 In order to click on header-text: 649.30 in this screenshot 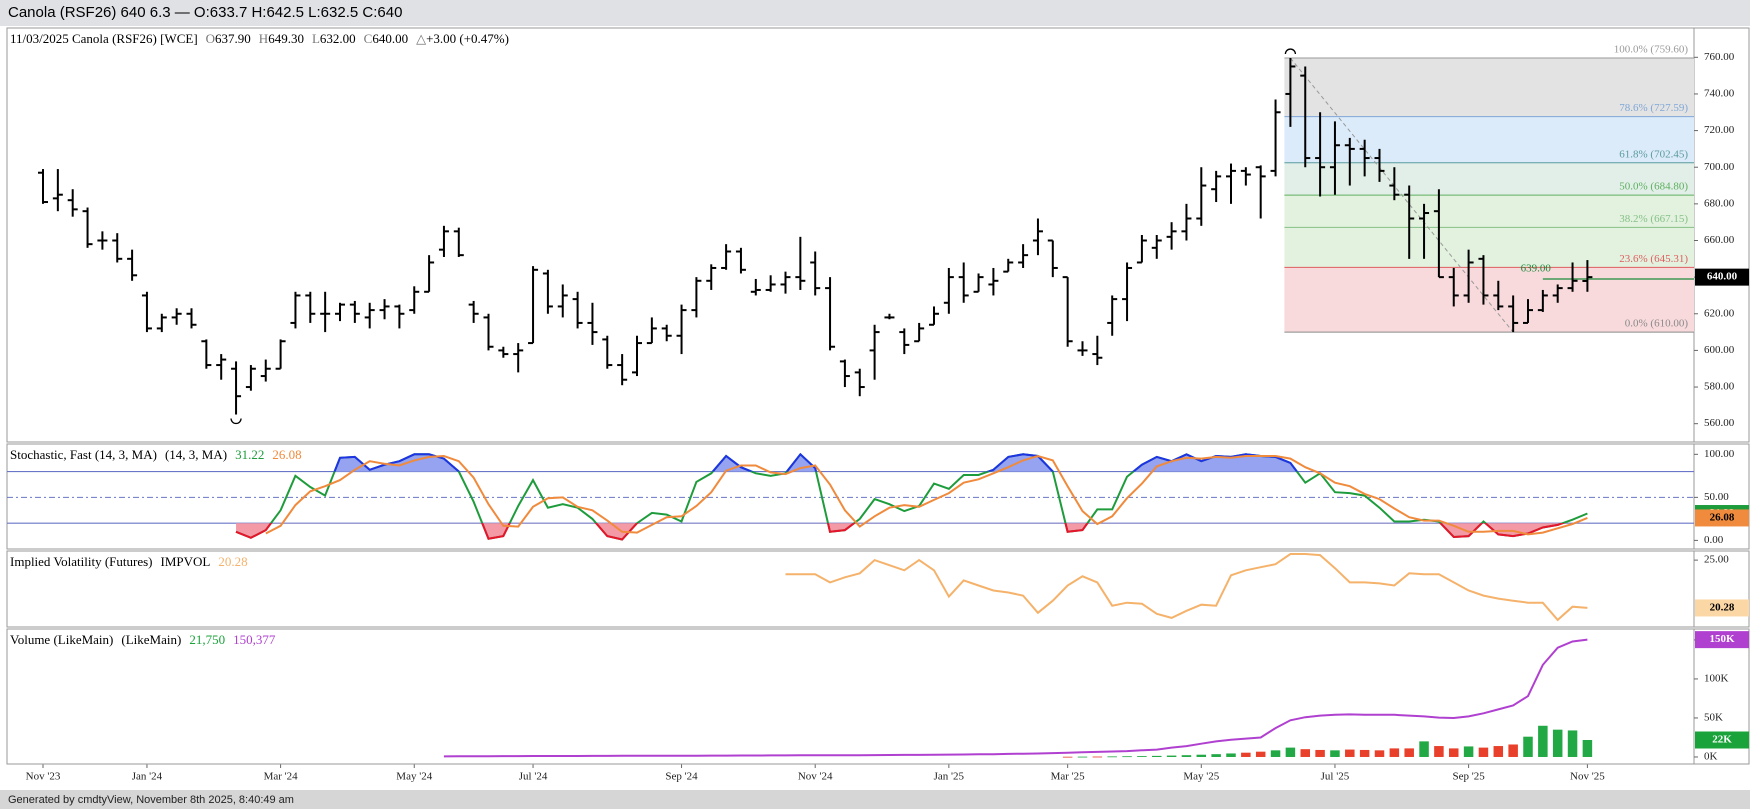, I will do `click(286, 38)`.